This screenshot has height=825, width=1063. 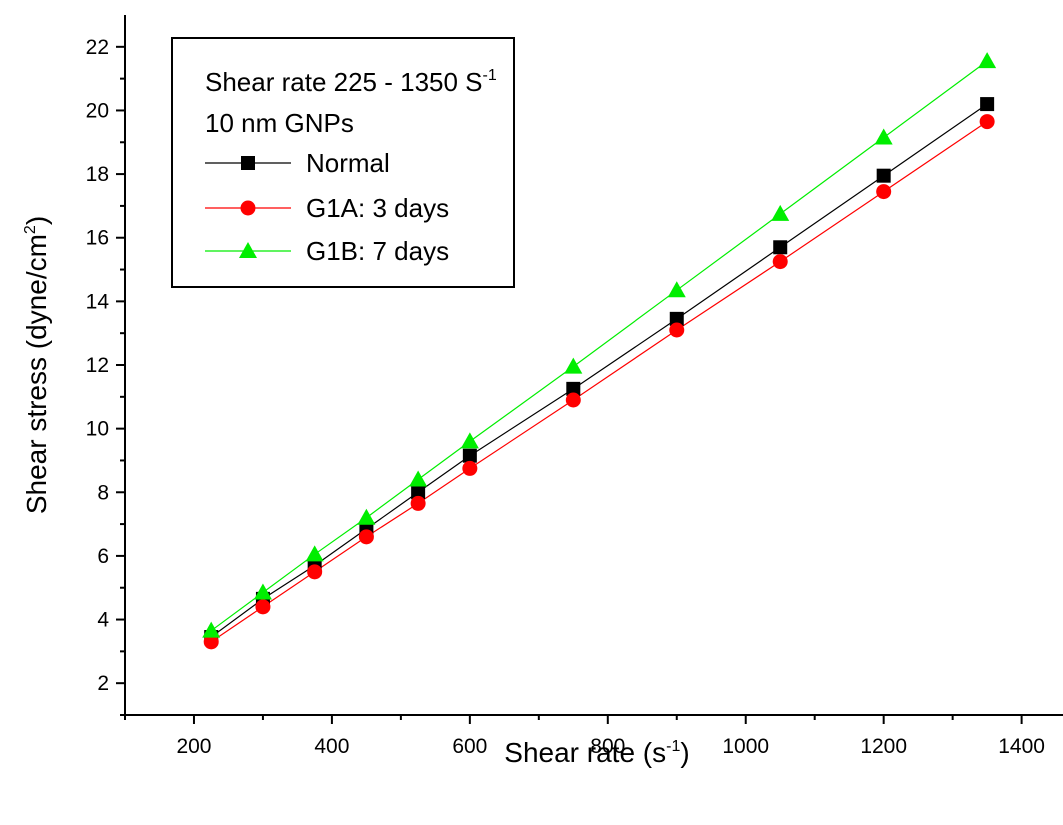 I want to click on y-tick-label: 2, so click(x=103, y=683).